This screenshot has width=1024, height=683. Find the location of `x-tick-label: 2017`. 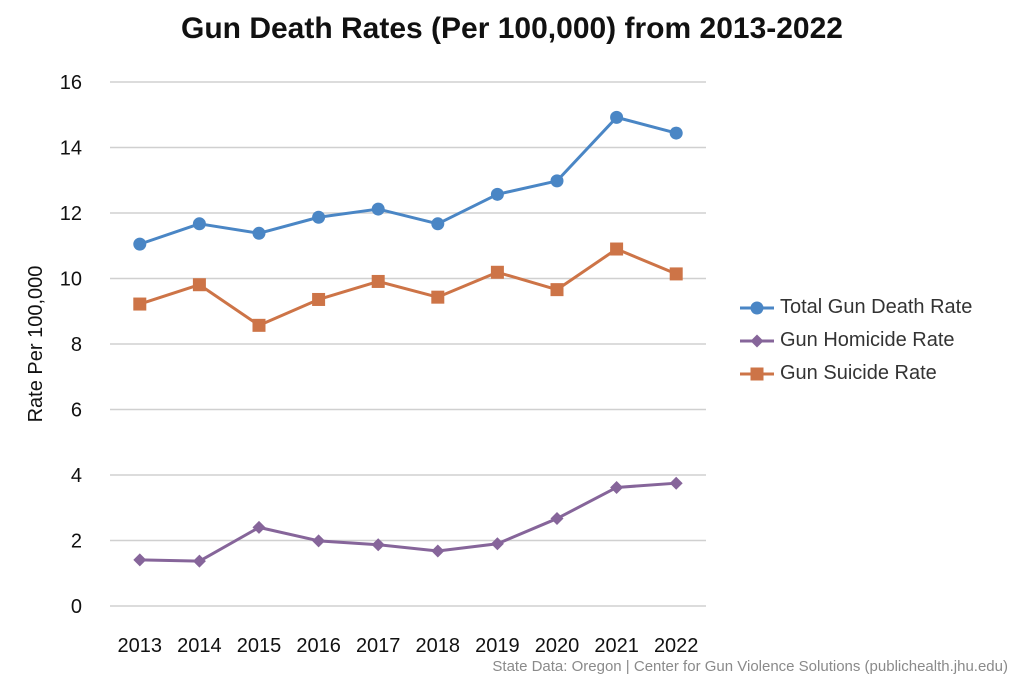

x-tick-label: 2017 is located at coordinates (378, 646).